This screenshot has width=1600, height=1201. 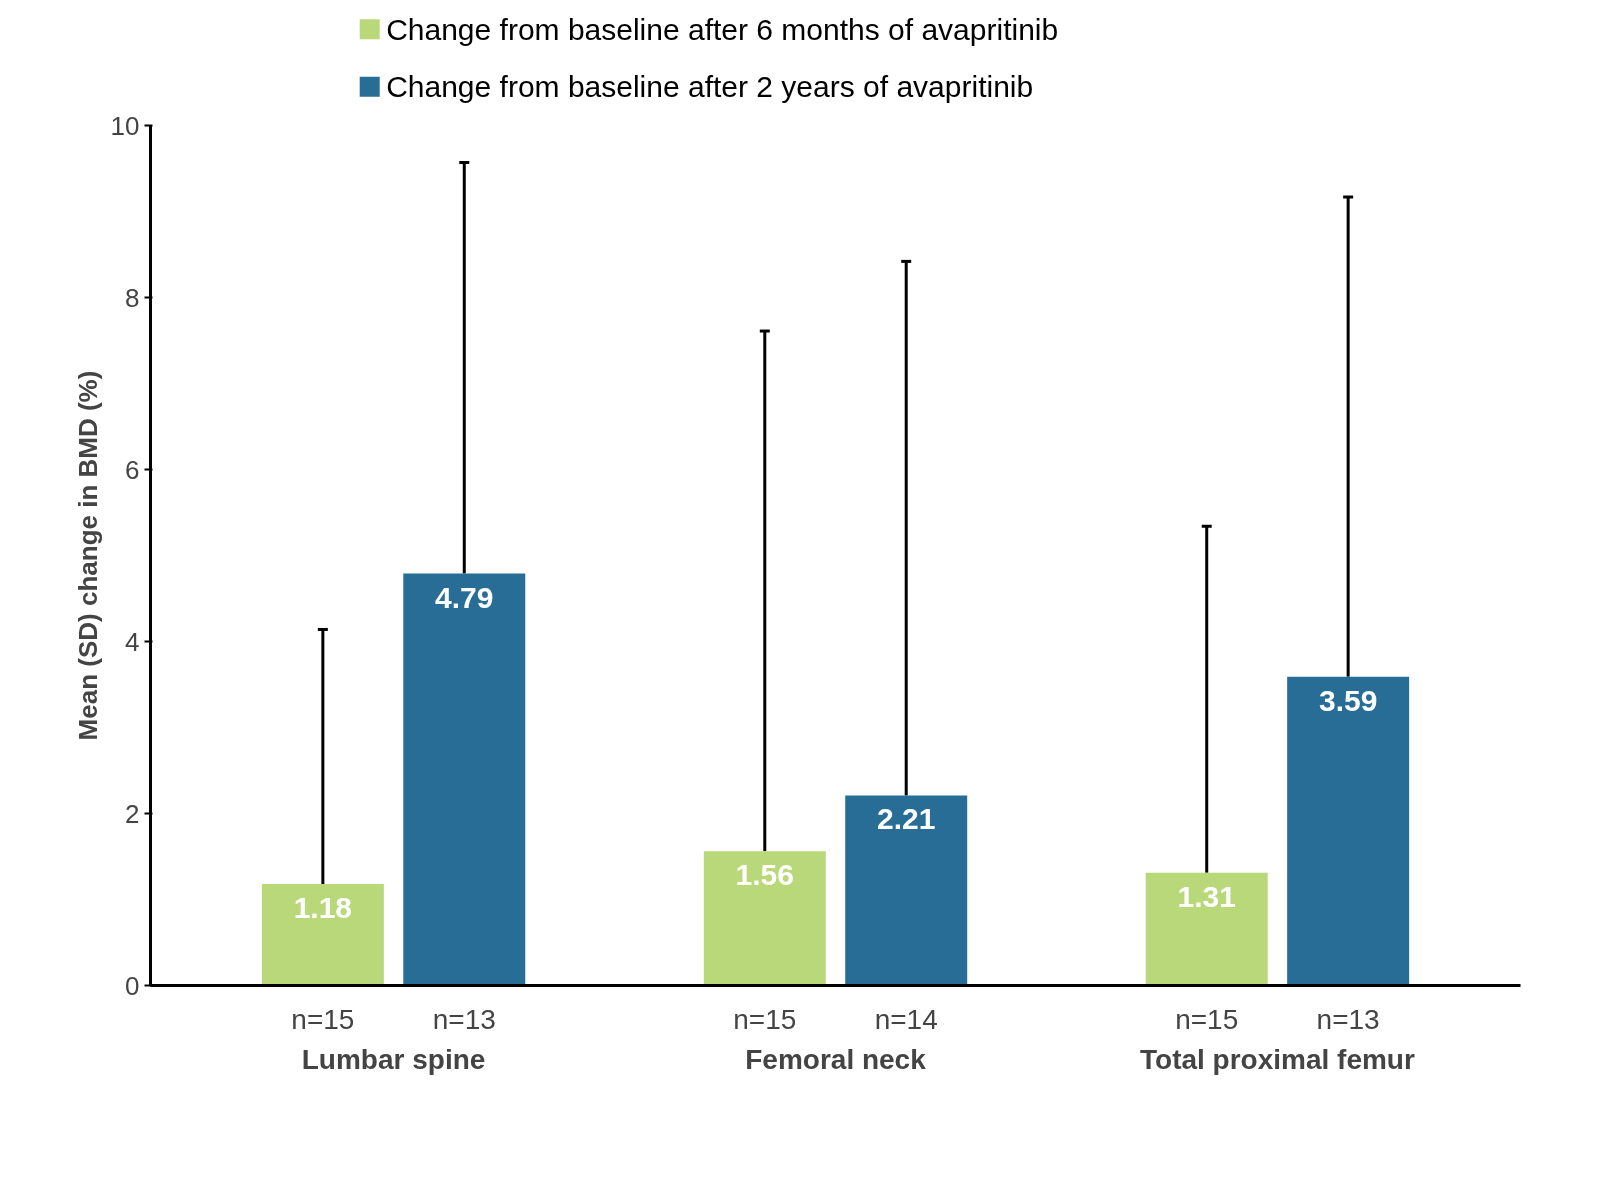 I want to click on y-tick-label: 0, so click(x=132, y=985).